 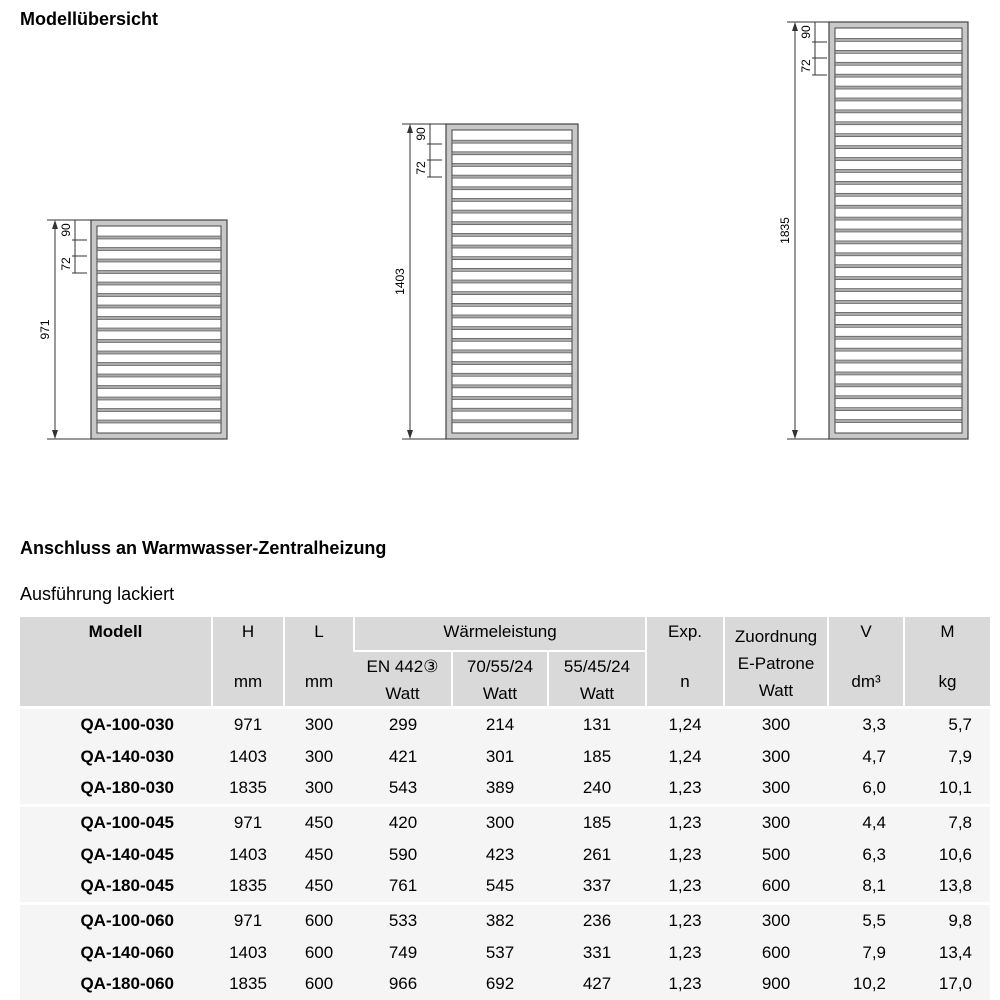 What do you see at coordinates (500, 756) in the screenshot?
I see `value-cell: 301` at bounding box center [500, 756].